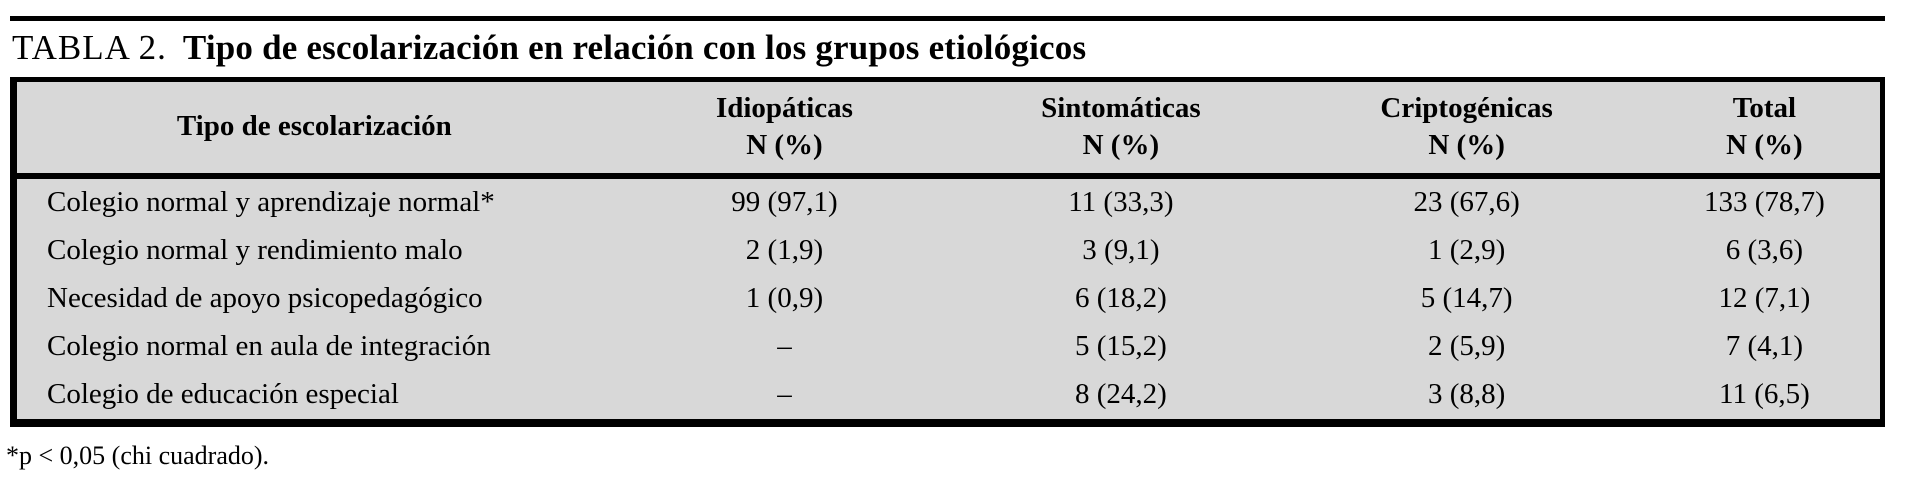 The height and width of the screenshot is (495, 1908). Describe the element at coordinates (1764, 346) in the screenshot. I see `value-cell: 7 (4,1)` at that location.